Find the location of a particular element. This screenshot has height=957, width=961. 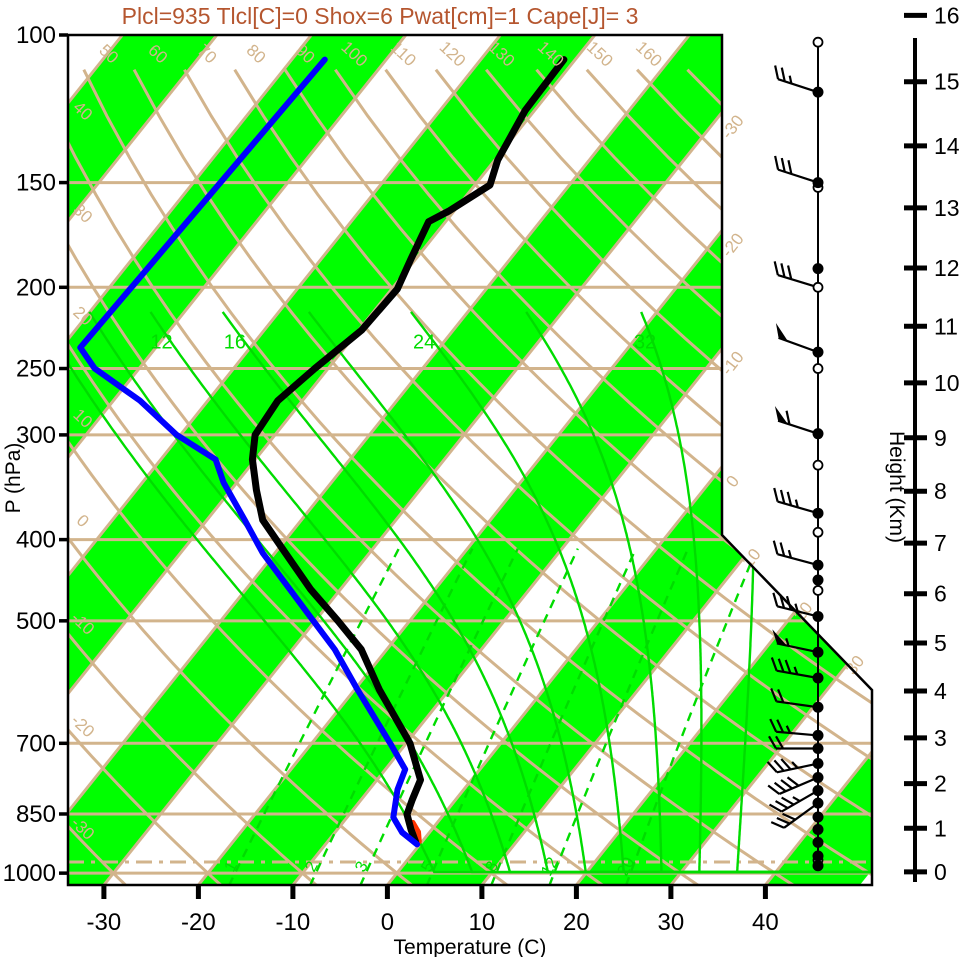

svg-text: -30 is located at coordinates (104, 922).